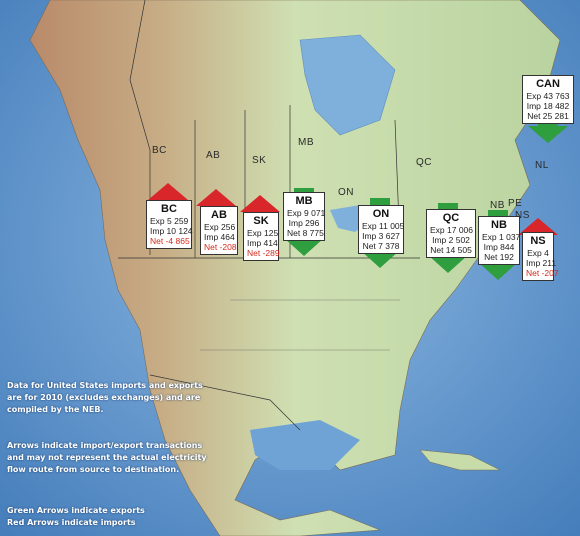  I want to click on bc-imp: Imp 10 124, so click(171, 231).